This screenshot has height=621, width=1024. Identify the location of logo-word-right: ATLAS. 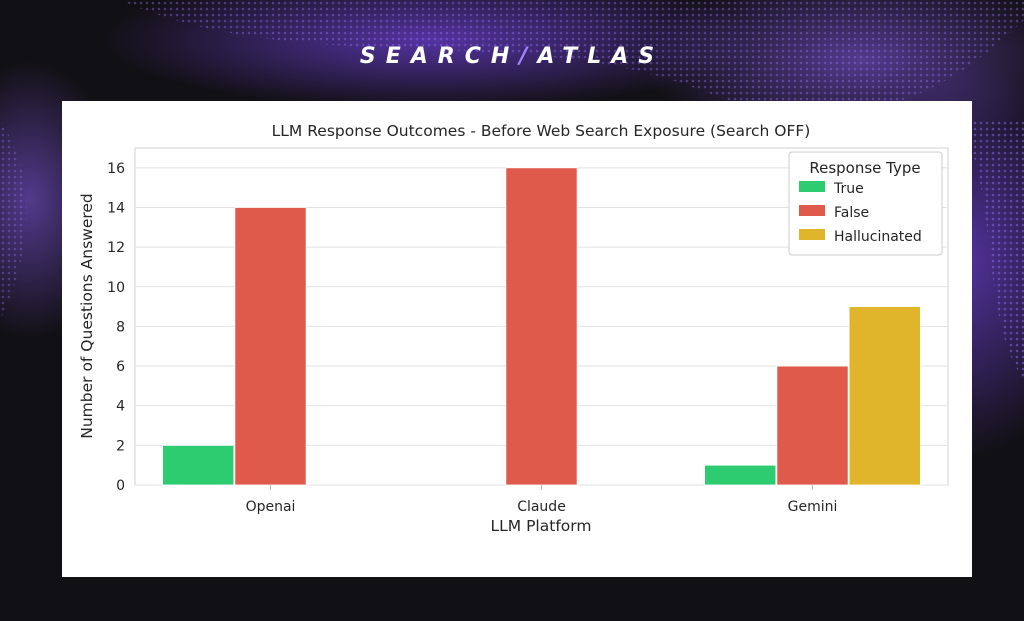
(601, 56).